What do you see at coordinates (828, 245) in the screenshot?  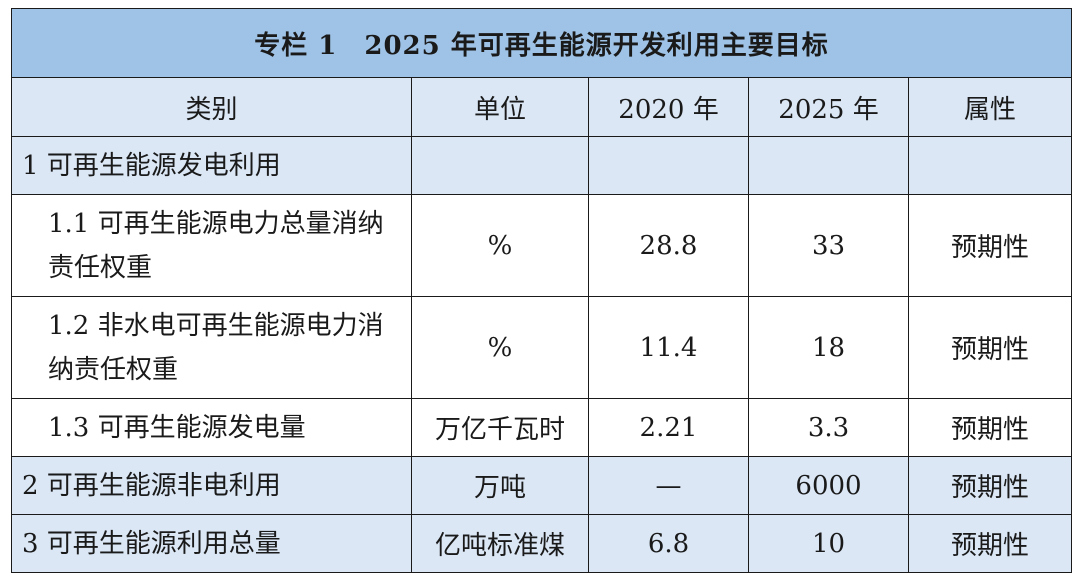 I see `value-2025-cell: 33` at bounding box center [828, 245].